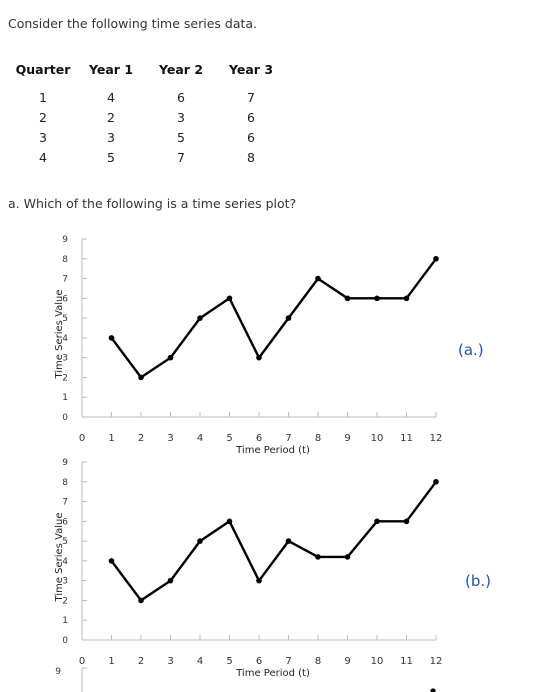 The width and height of the screenshot is (545, 692). I want to click on intro-text: Consider the following time series data., so click(133, 23).